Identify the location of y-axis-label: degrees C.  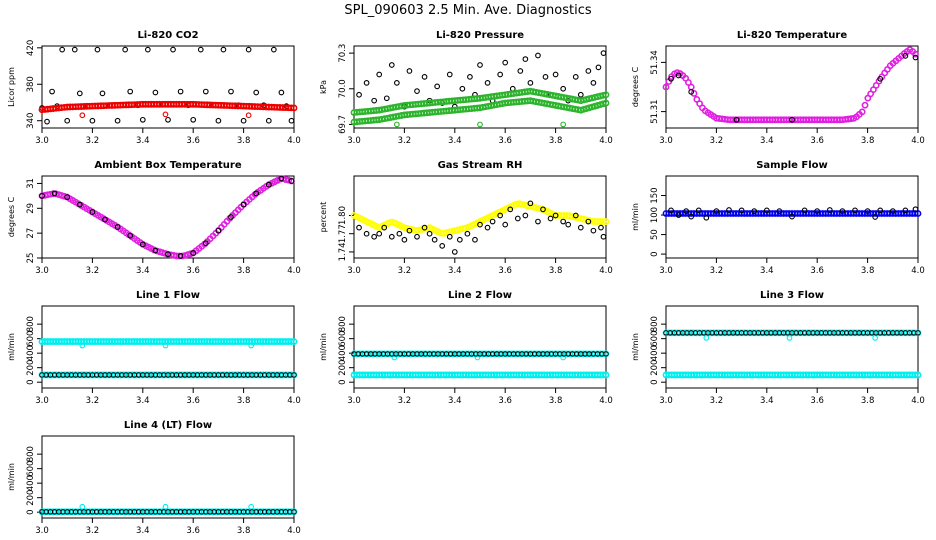
(635, 86).